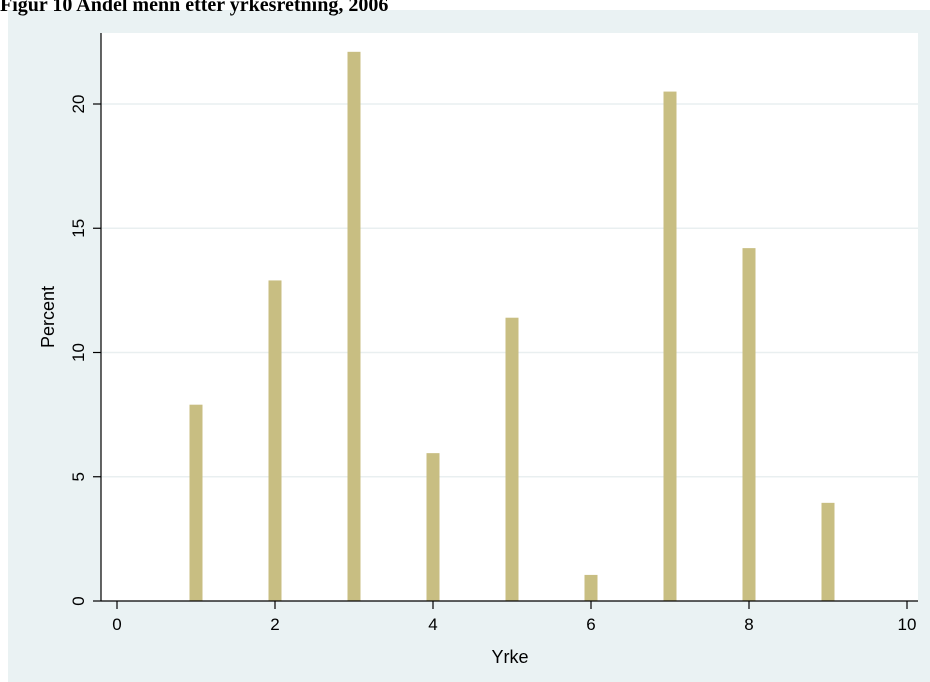  What do you see at coordinates (514, 617) in the screenshot?
I see `x-ticks: 0 2 4 6 8 10` at bounding box center [514, 617].